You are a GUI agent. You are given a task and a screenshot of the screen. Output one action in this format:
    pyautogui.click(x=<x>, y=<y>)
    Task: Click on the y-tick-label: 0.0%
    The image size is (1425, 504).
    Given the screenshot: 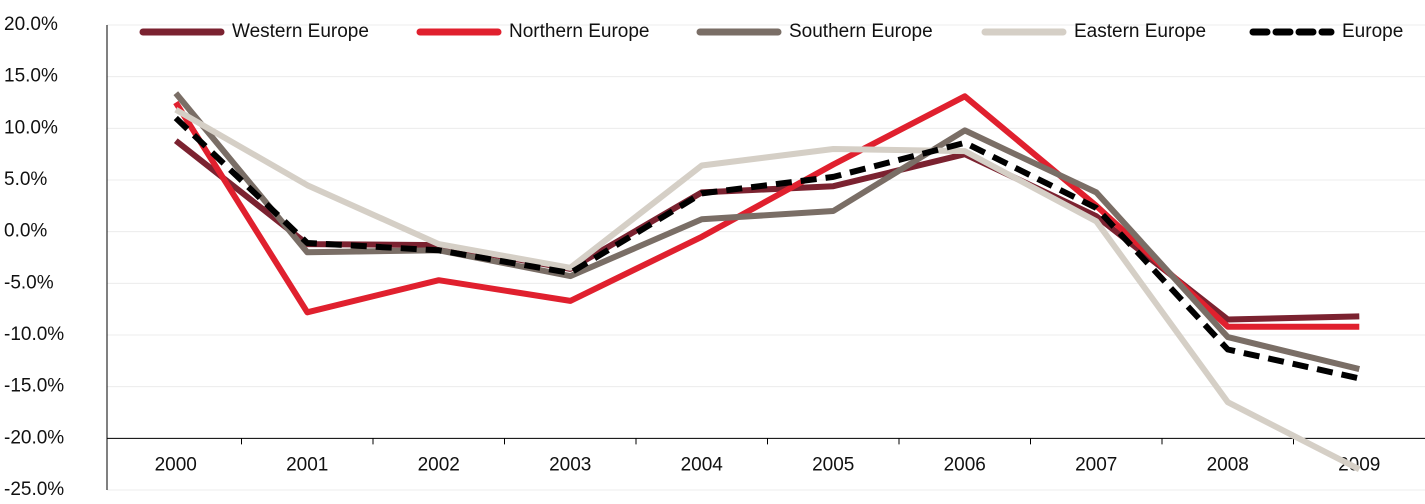 What is the action you would take?
    pyautogui.click(x=25, y=231)
    